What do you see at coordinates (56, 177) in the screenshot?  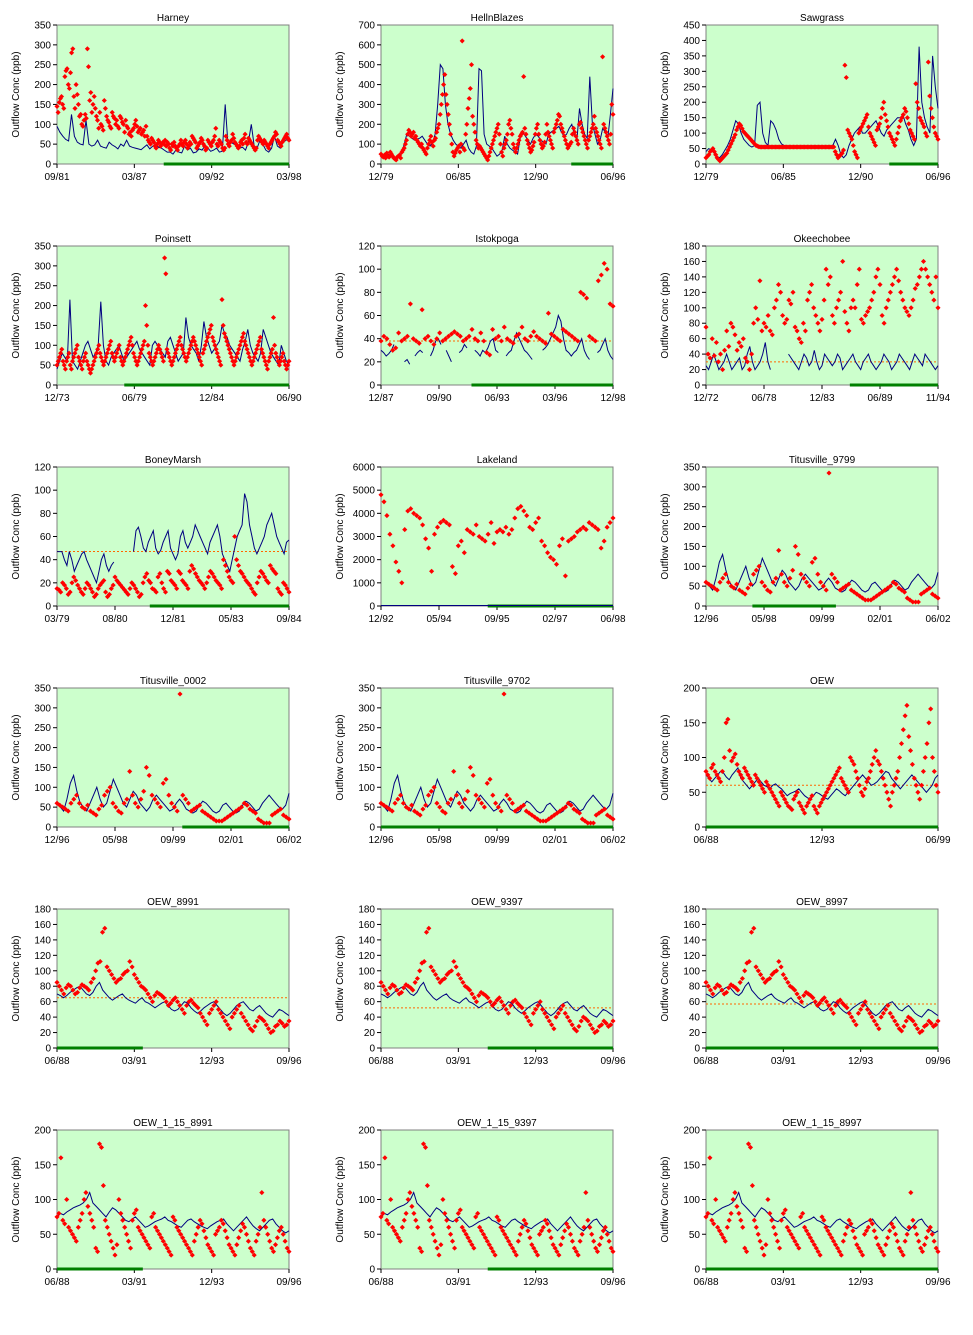 I see `x-tick-label: 09/81` at bounding box center [56, 177].